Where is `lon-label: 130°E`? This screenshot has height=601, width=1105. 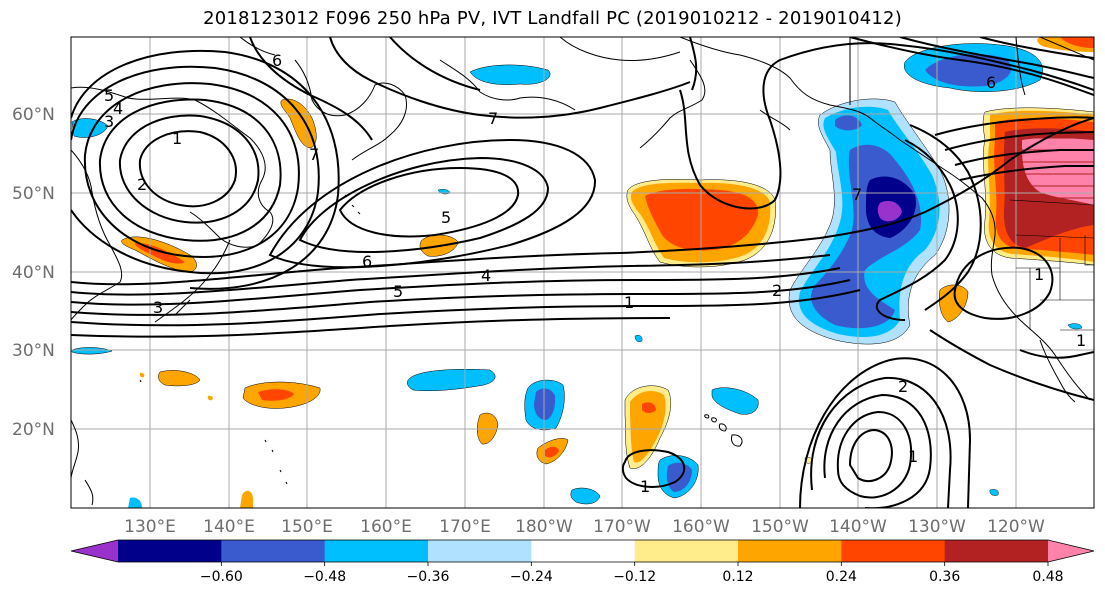 lon-label: 130°E is located at coordinates (150, 527).